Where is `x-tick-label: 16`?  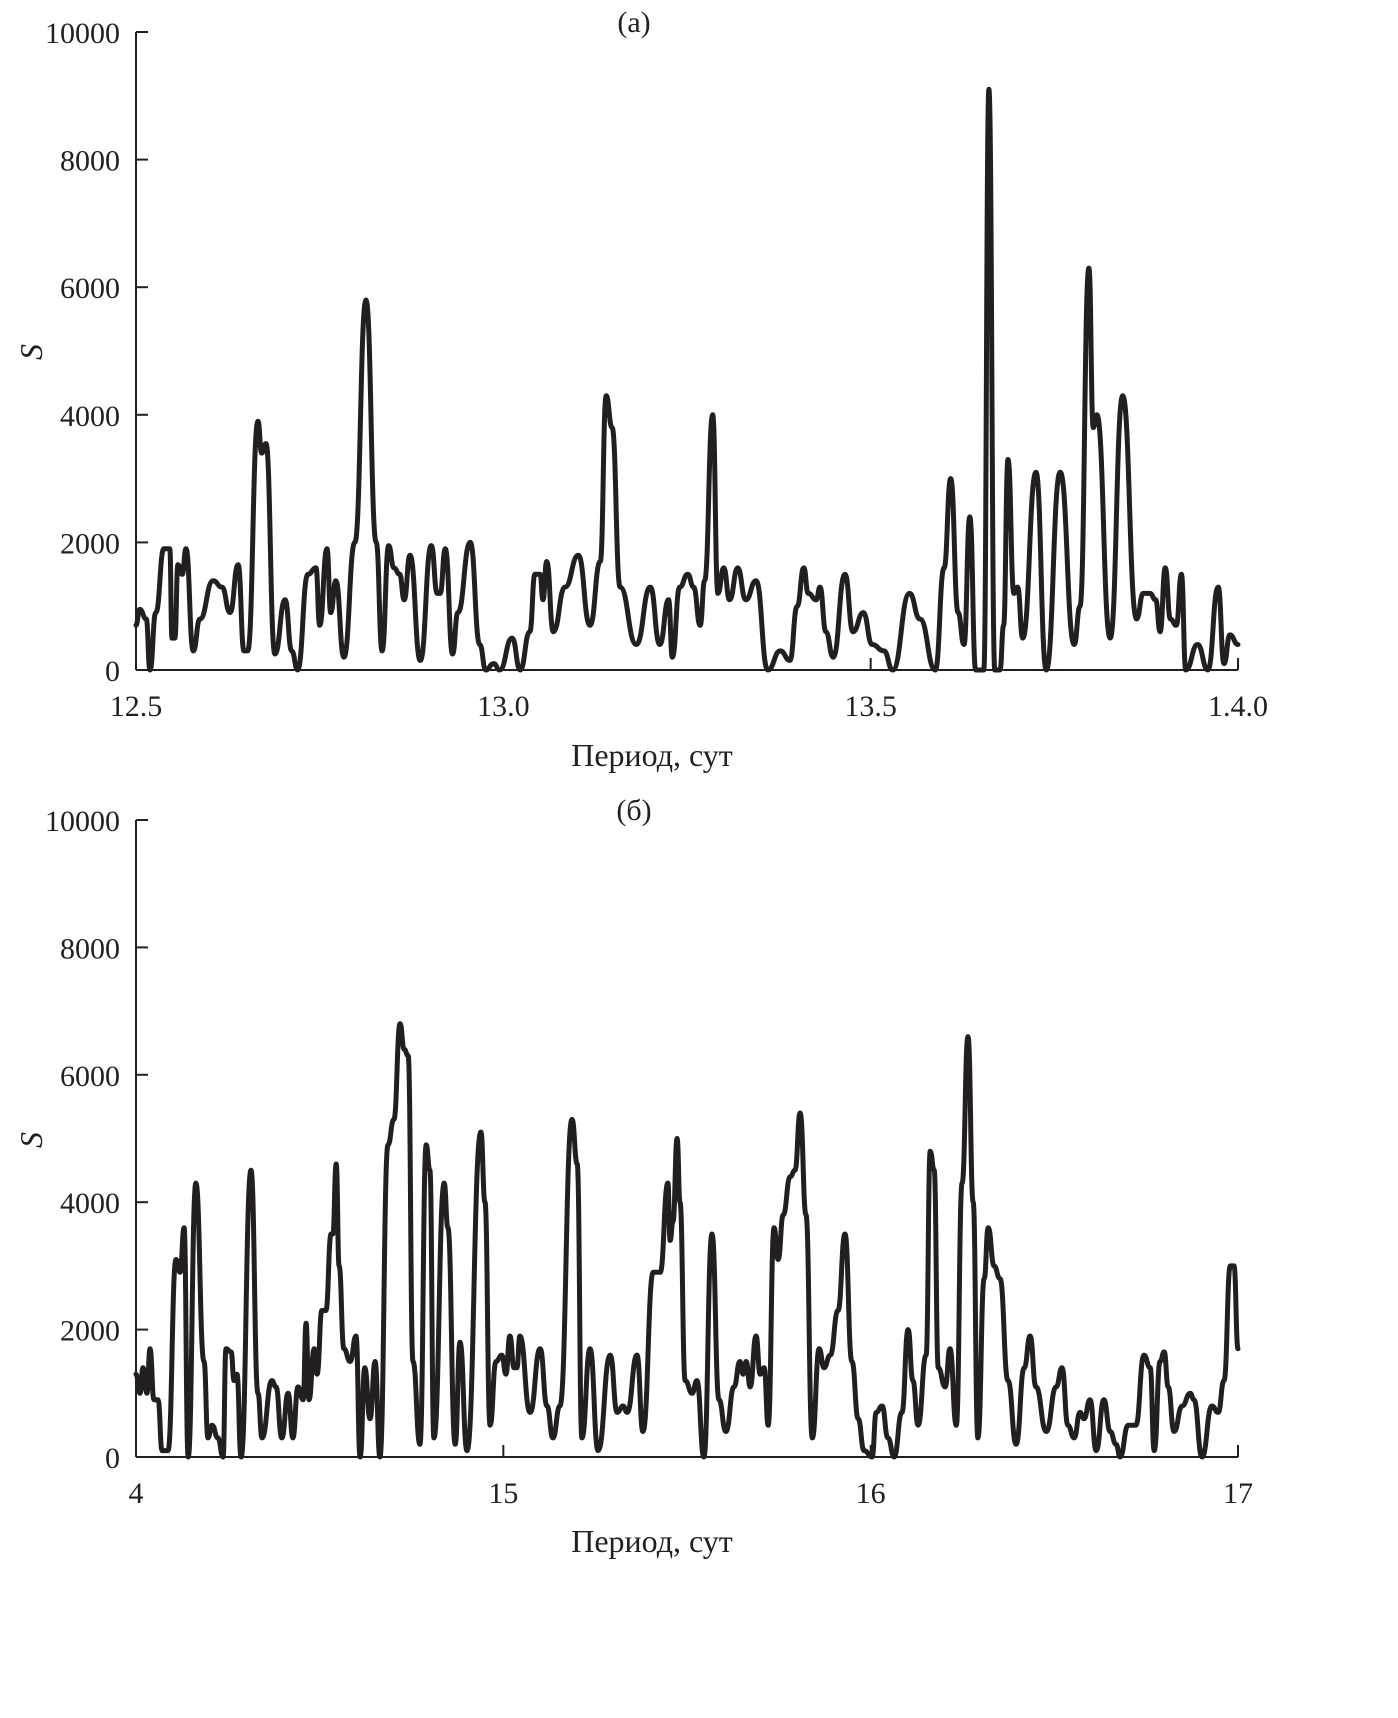 x-tick-label: 16 is located at coordinates (871, 1493).